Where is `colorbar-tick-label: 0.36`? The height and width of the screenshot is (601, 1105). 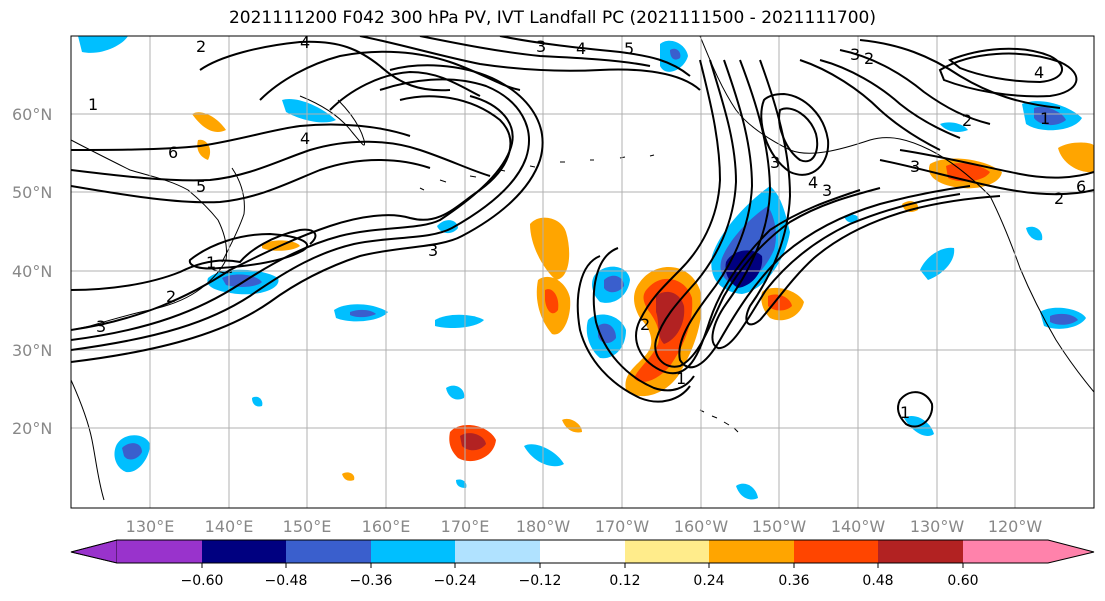 colorbar-tick-label: 0.36 is located at coordinates (793, 581).